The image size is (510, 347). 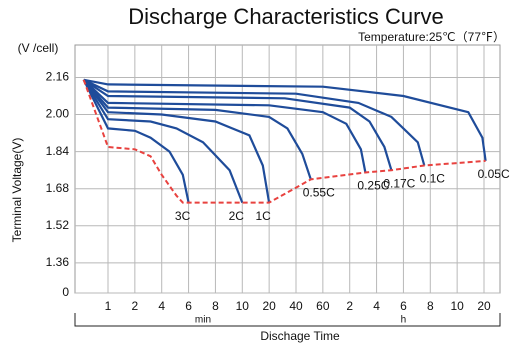 I want to click on x-bracket, so click(x=287, y=320).